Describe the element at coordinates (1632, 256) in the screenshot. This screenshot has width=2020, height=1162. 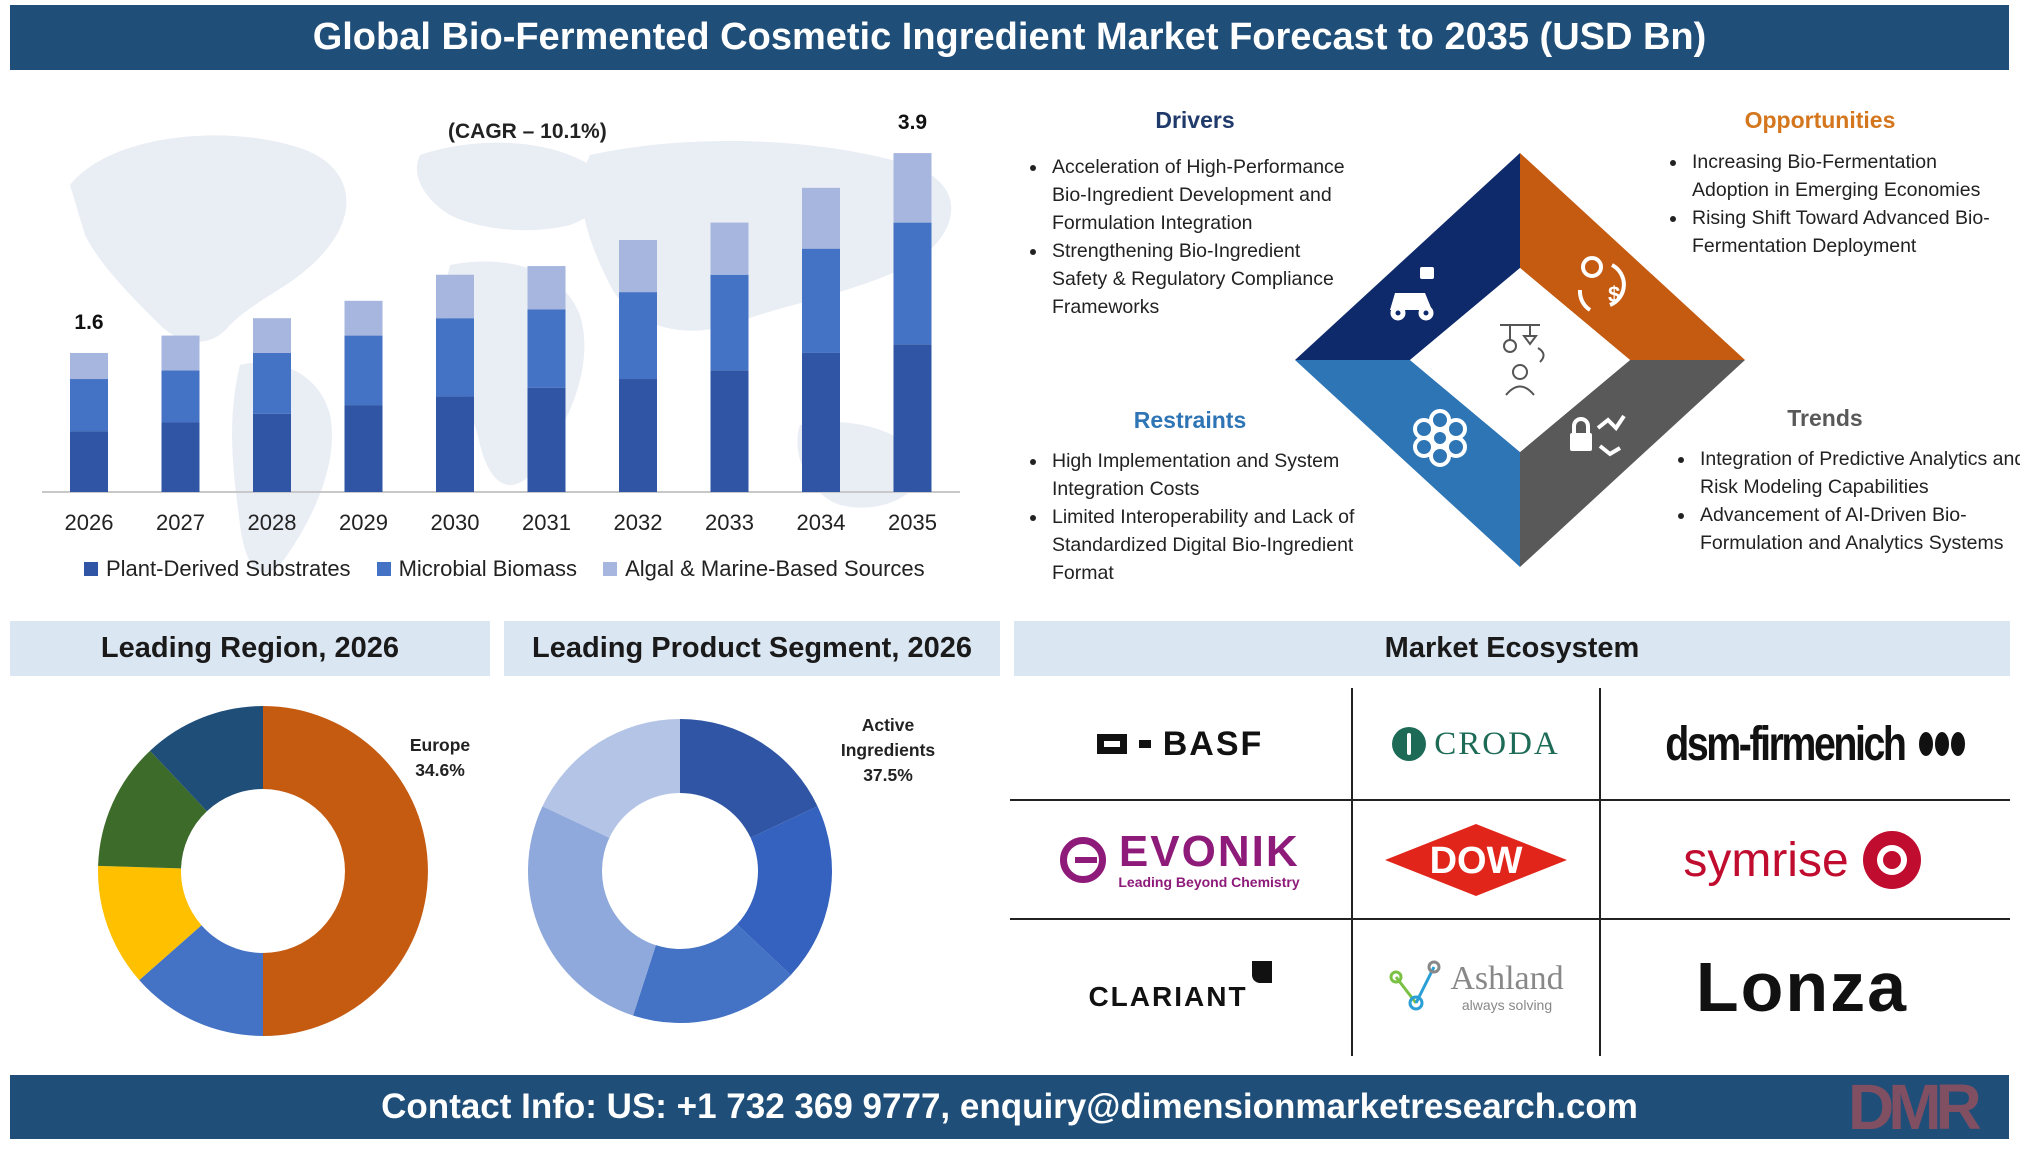
I see `opportunities-quadrant` at that location.